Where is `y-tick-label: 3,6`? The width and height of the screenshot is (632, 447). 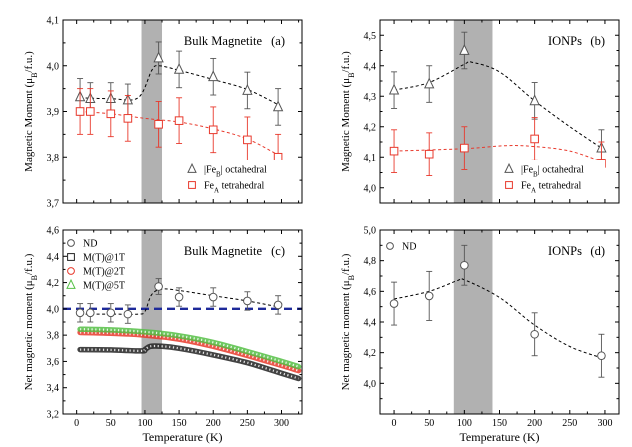 y-tick-label: 3,6 is located at coordinates (53, 362).